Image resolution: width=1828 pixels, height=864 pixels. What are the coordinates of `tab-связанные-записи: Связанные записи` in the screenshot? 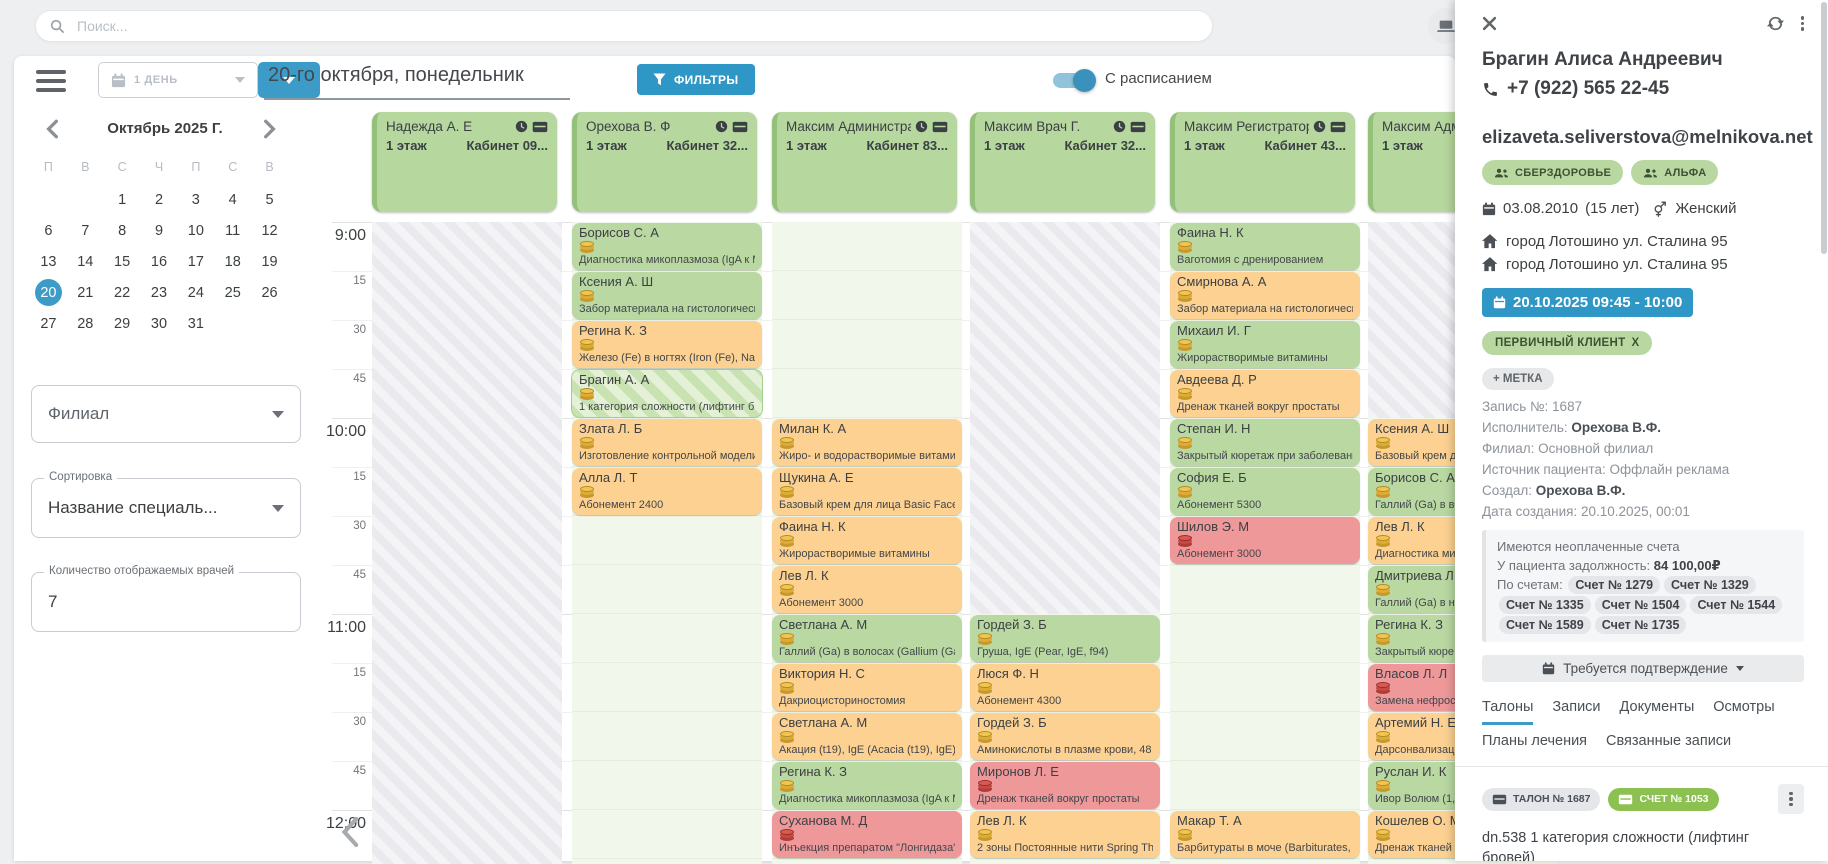 It's located at (1669, 741).